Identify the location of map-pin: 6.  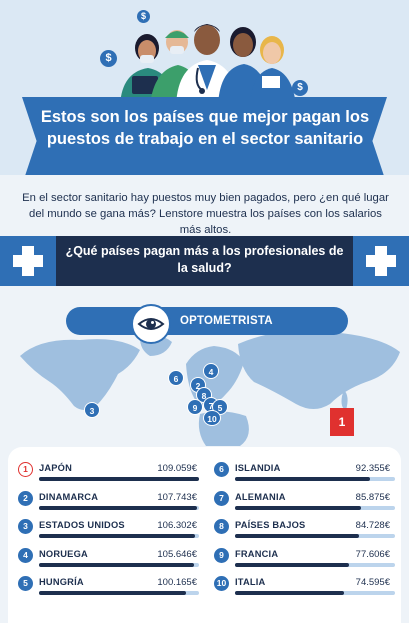
(176, 378).